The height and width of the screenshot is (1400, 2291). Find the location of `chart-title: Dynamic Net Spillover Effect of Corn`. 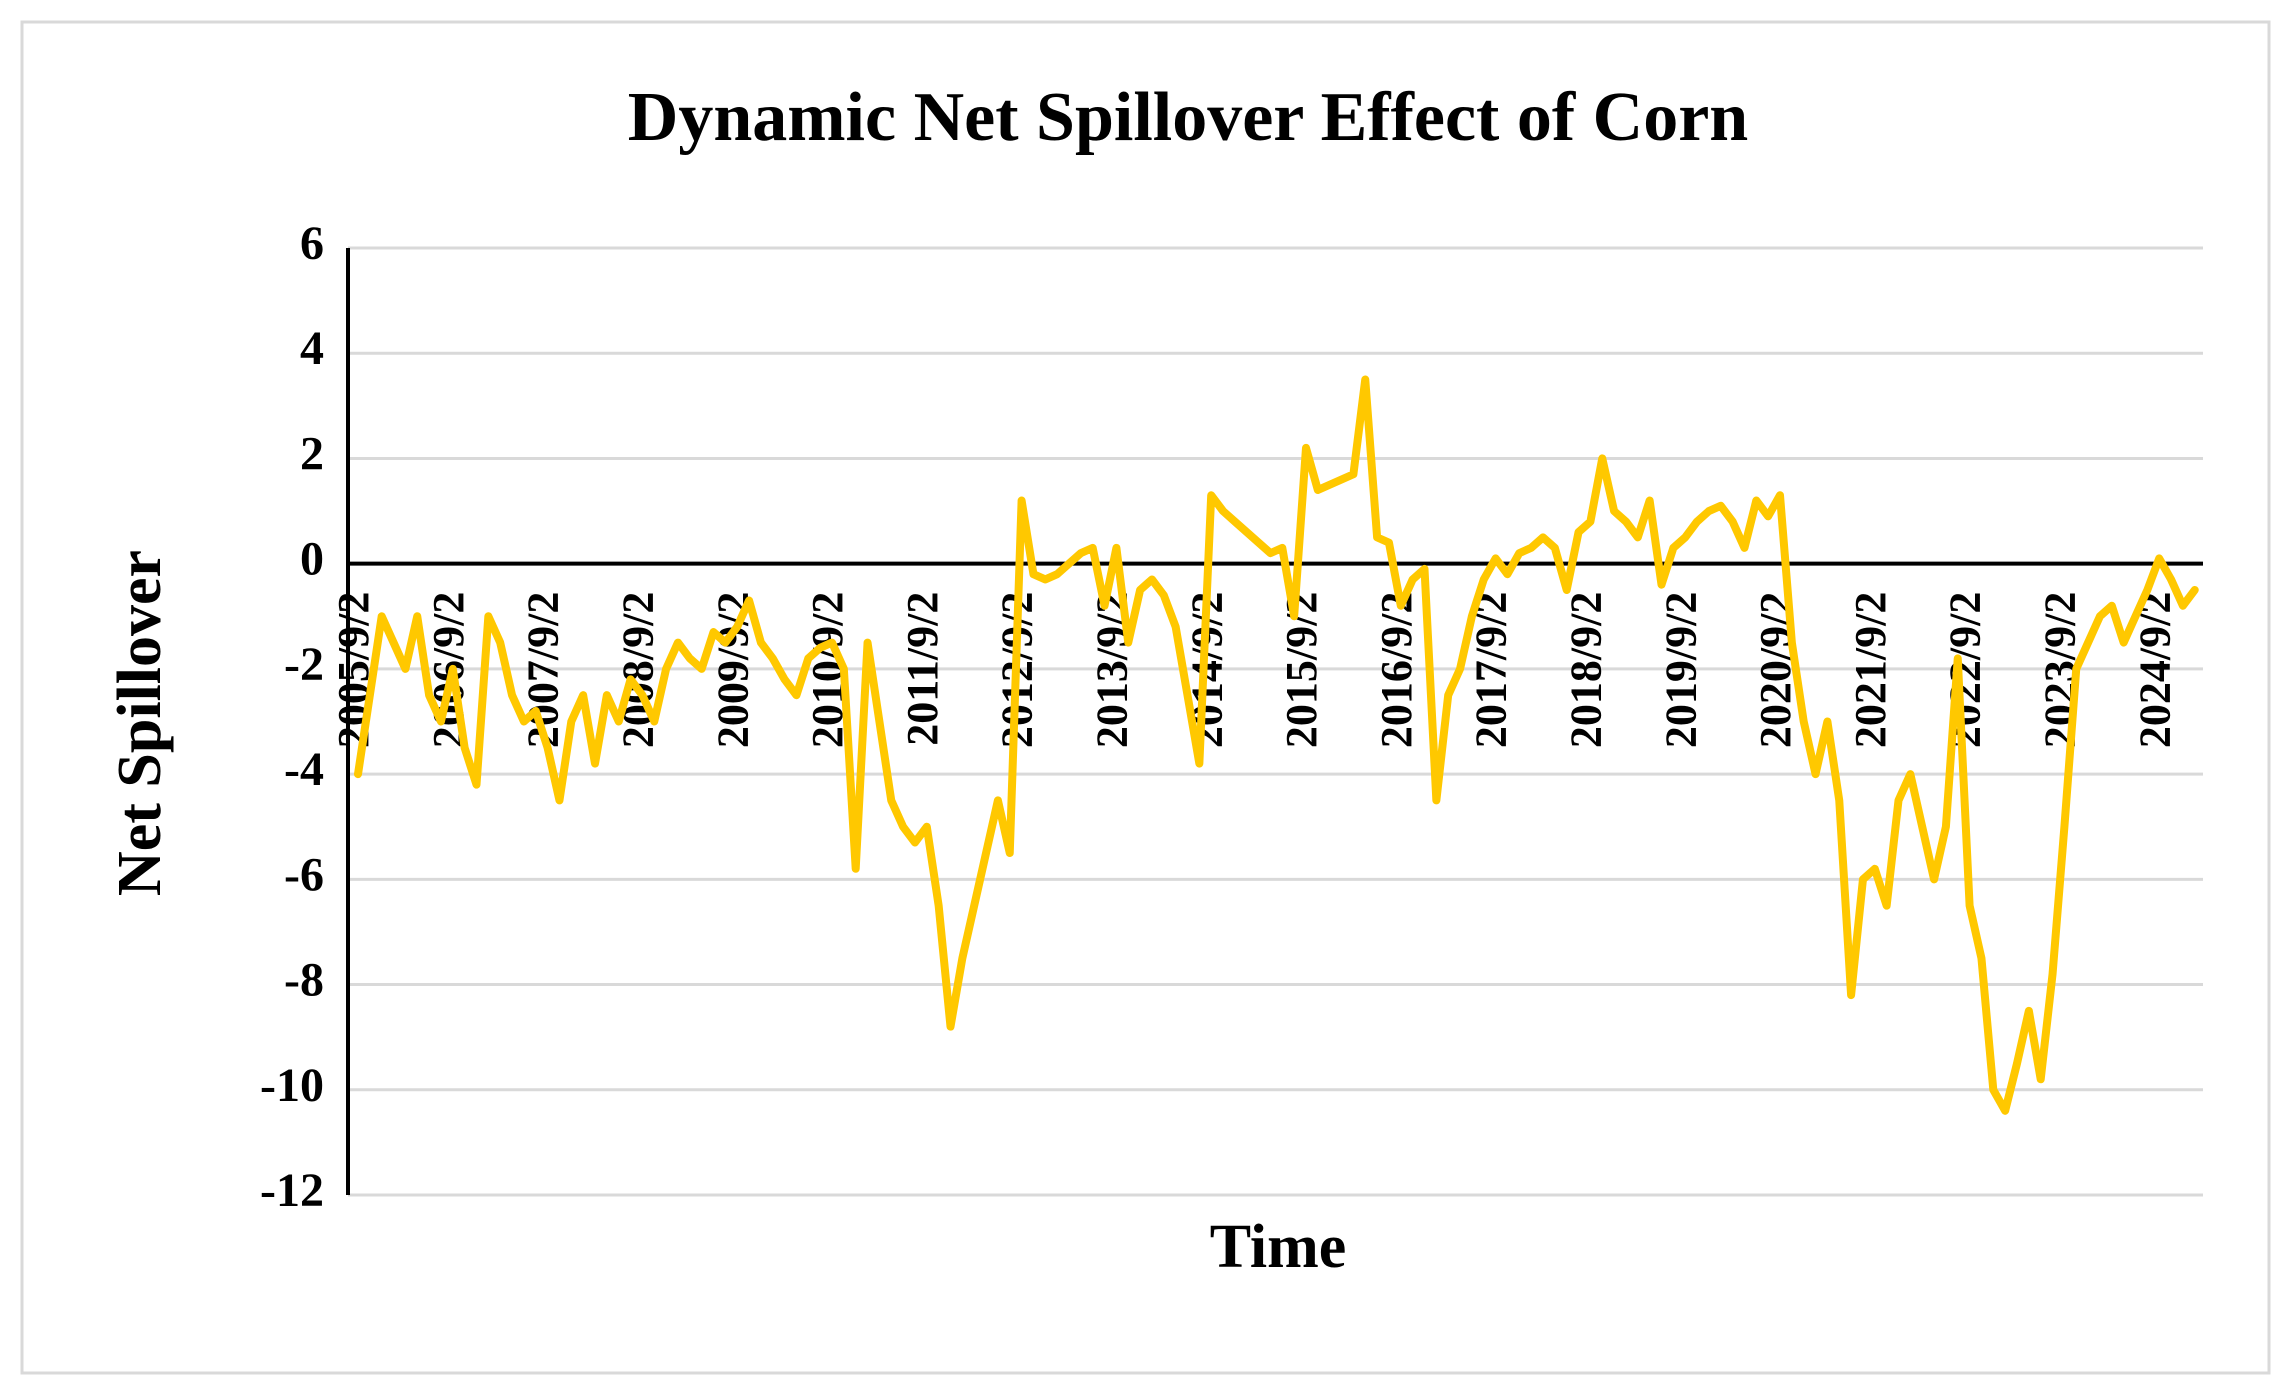

chart-title: Dynamic Net Spillover Effect of Corn is located at coordinates (1188, 117).